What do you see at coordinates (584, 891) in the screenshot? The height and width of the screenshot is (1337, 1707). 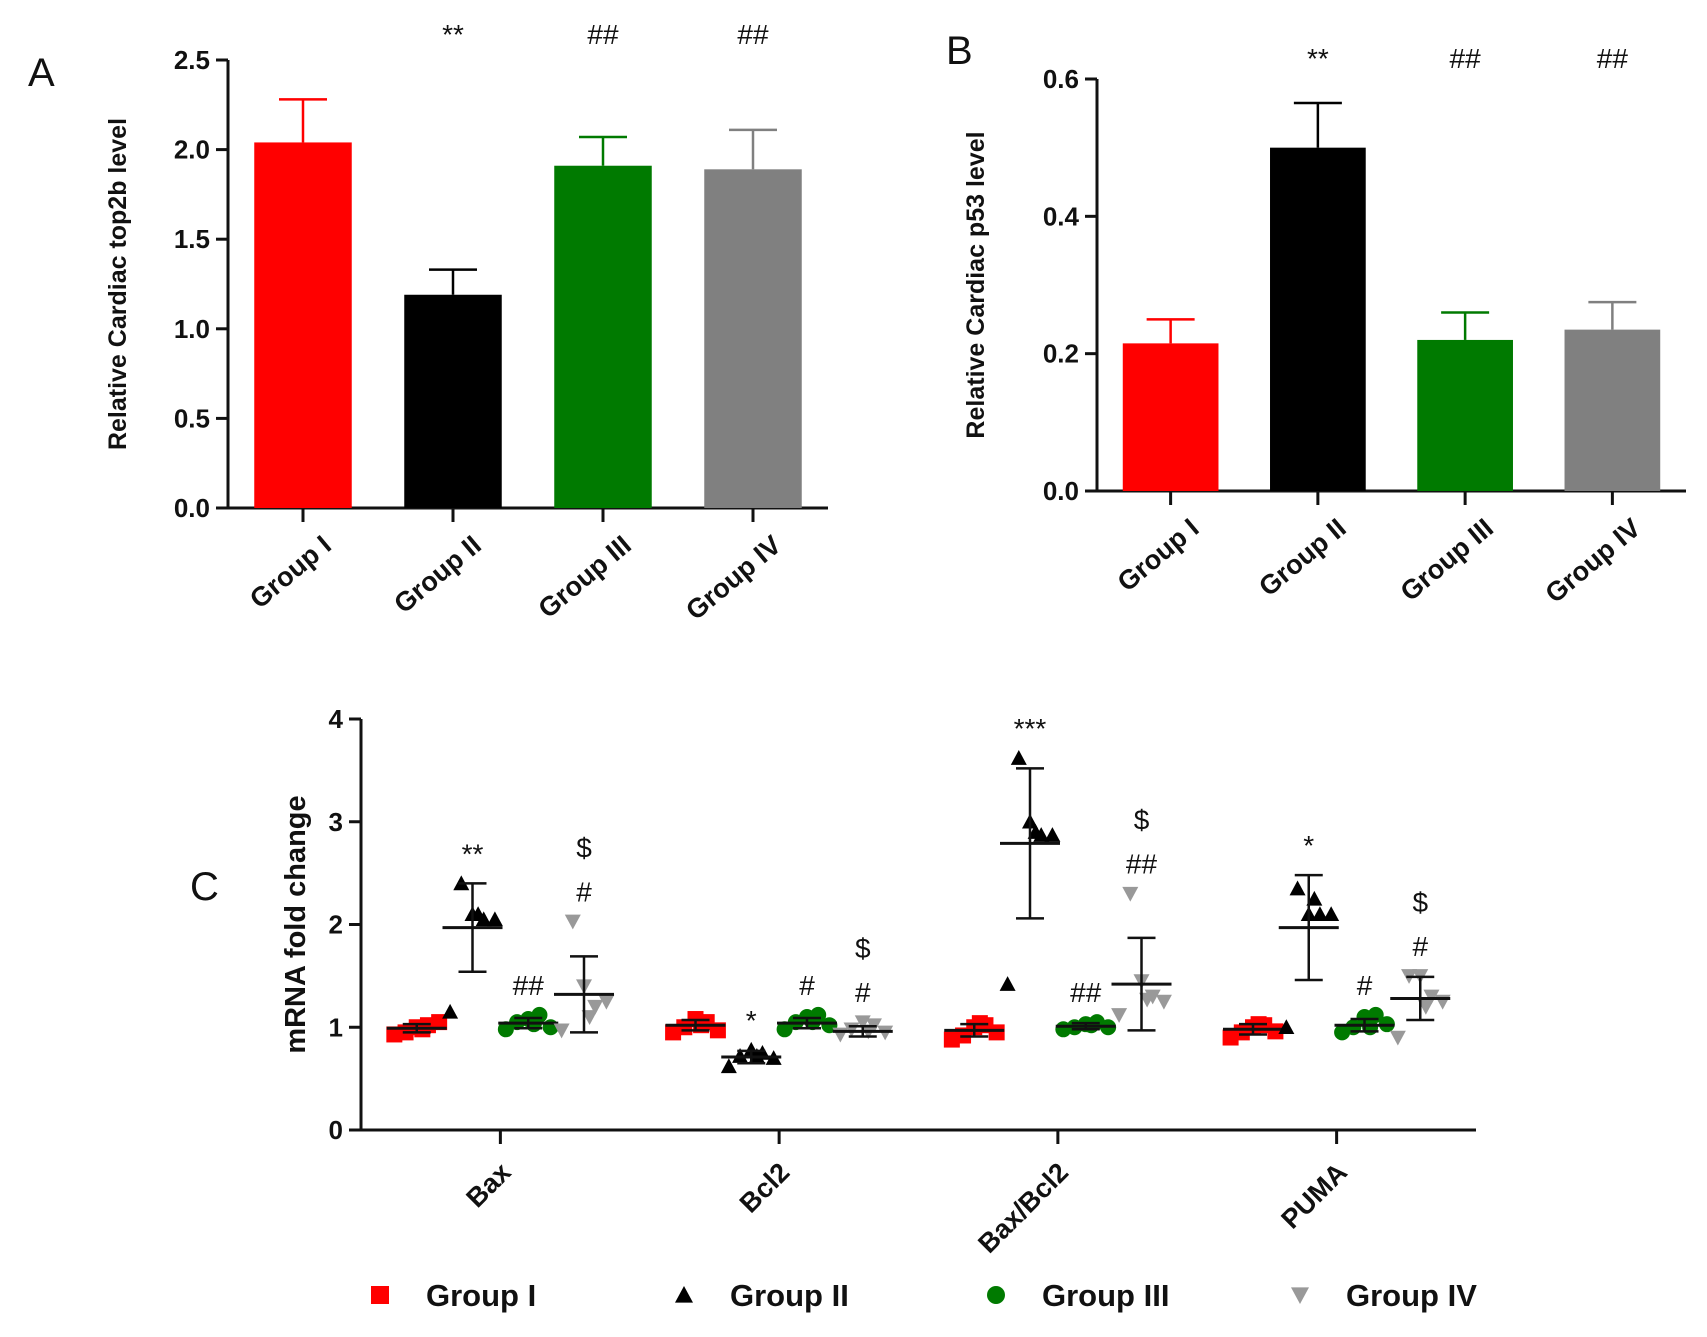 I see `c-significance-bax-group-iv: #` at bounding box center [584, 891].